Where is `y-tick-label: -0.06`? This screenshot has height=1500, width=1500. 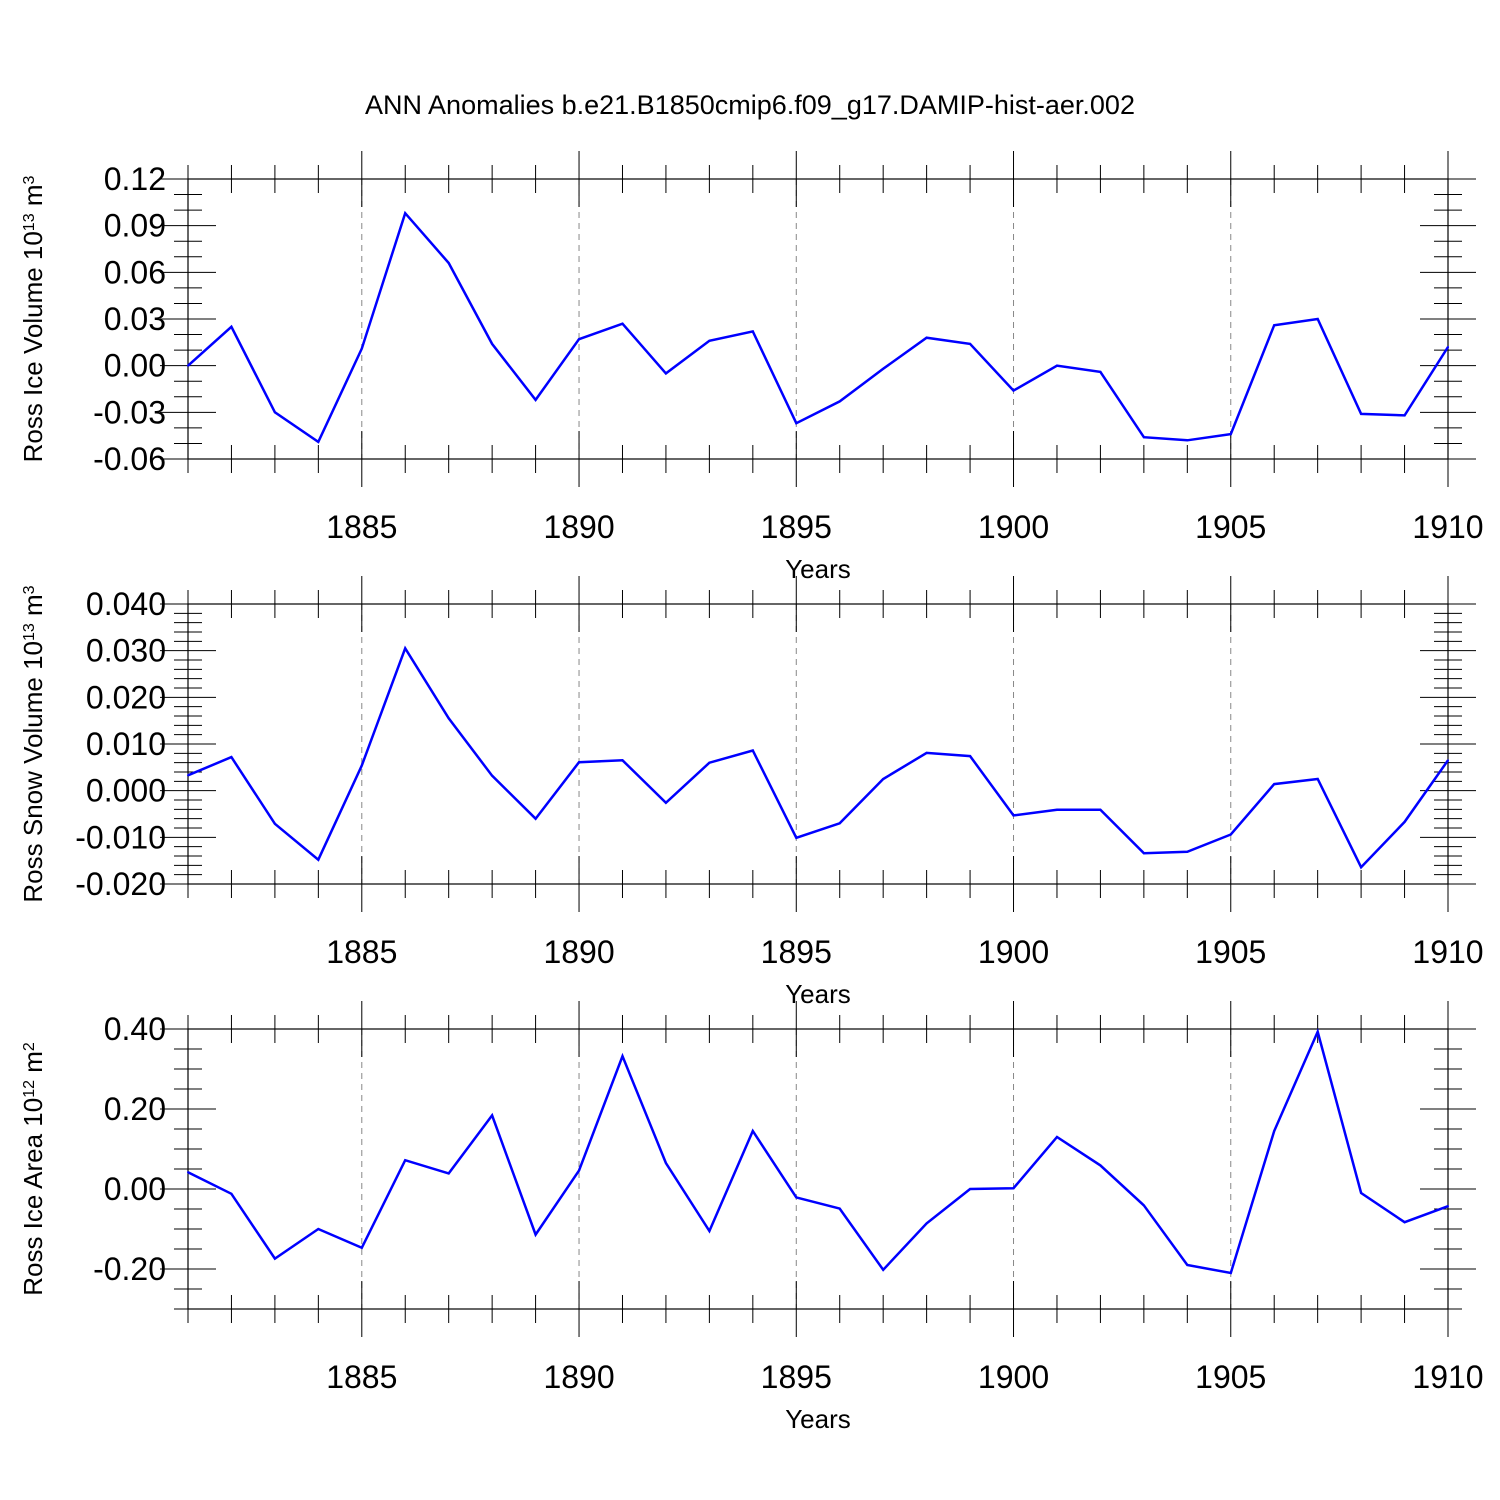 y-tick-label: -0.06 is located at coordinates (129, 459).